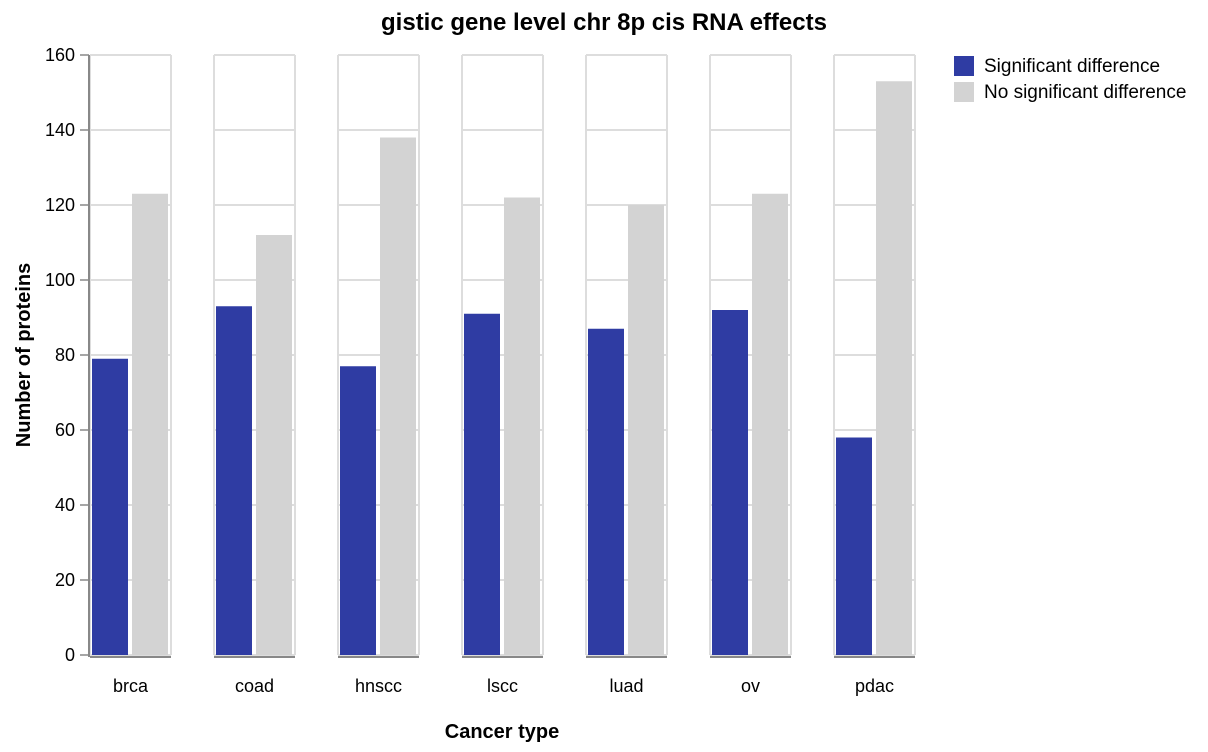 The image size is (1208, 752). What do you see at coordinates (750, 686) in the screenshot?
I see `x-tick-label: ov` at bounding box center [750, 686].